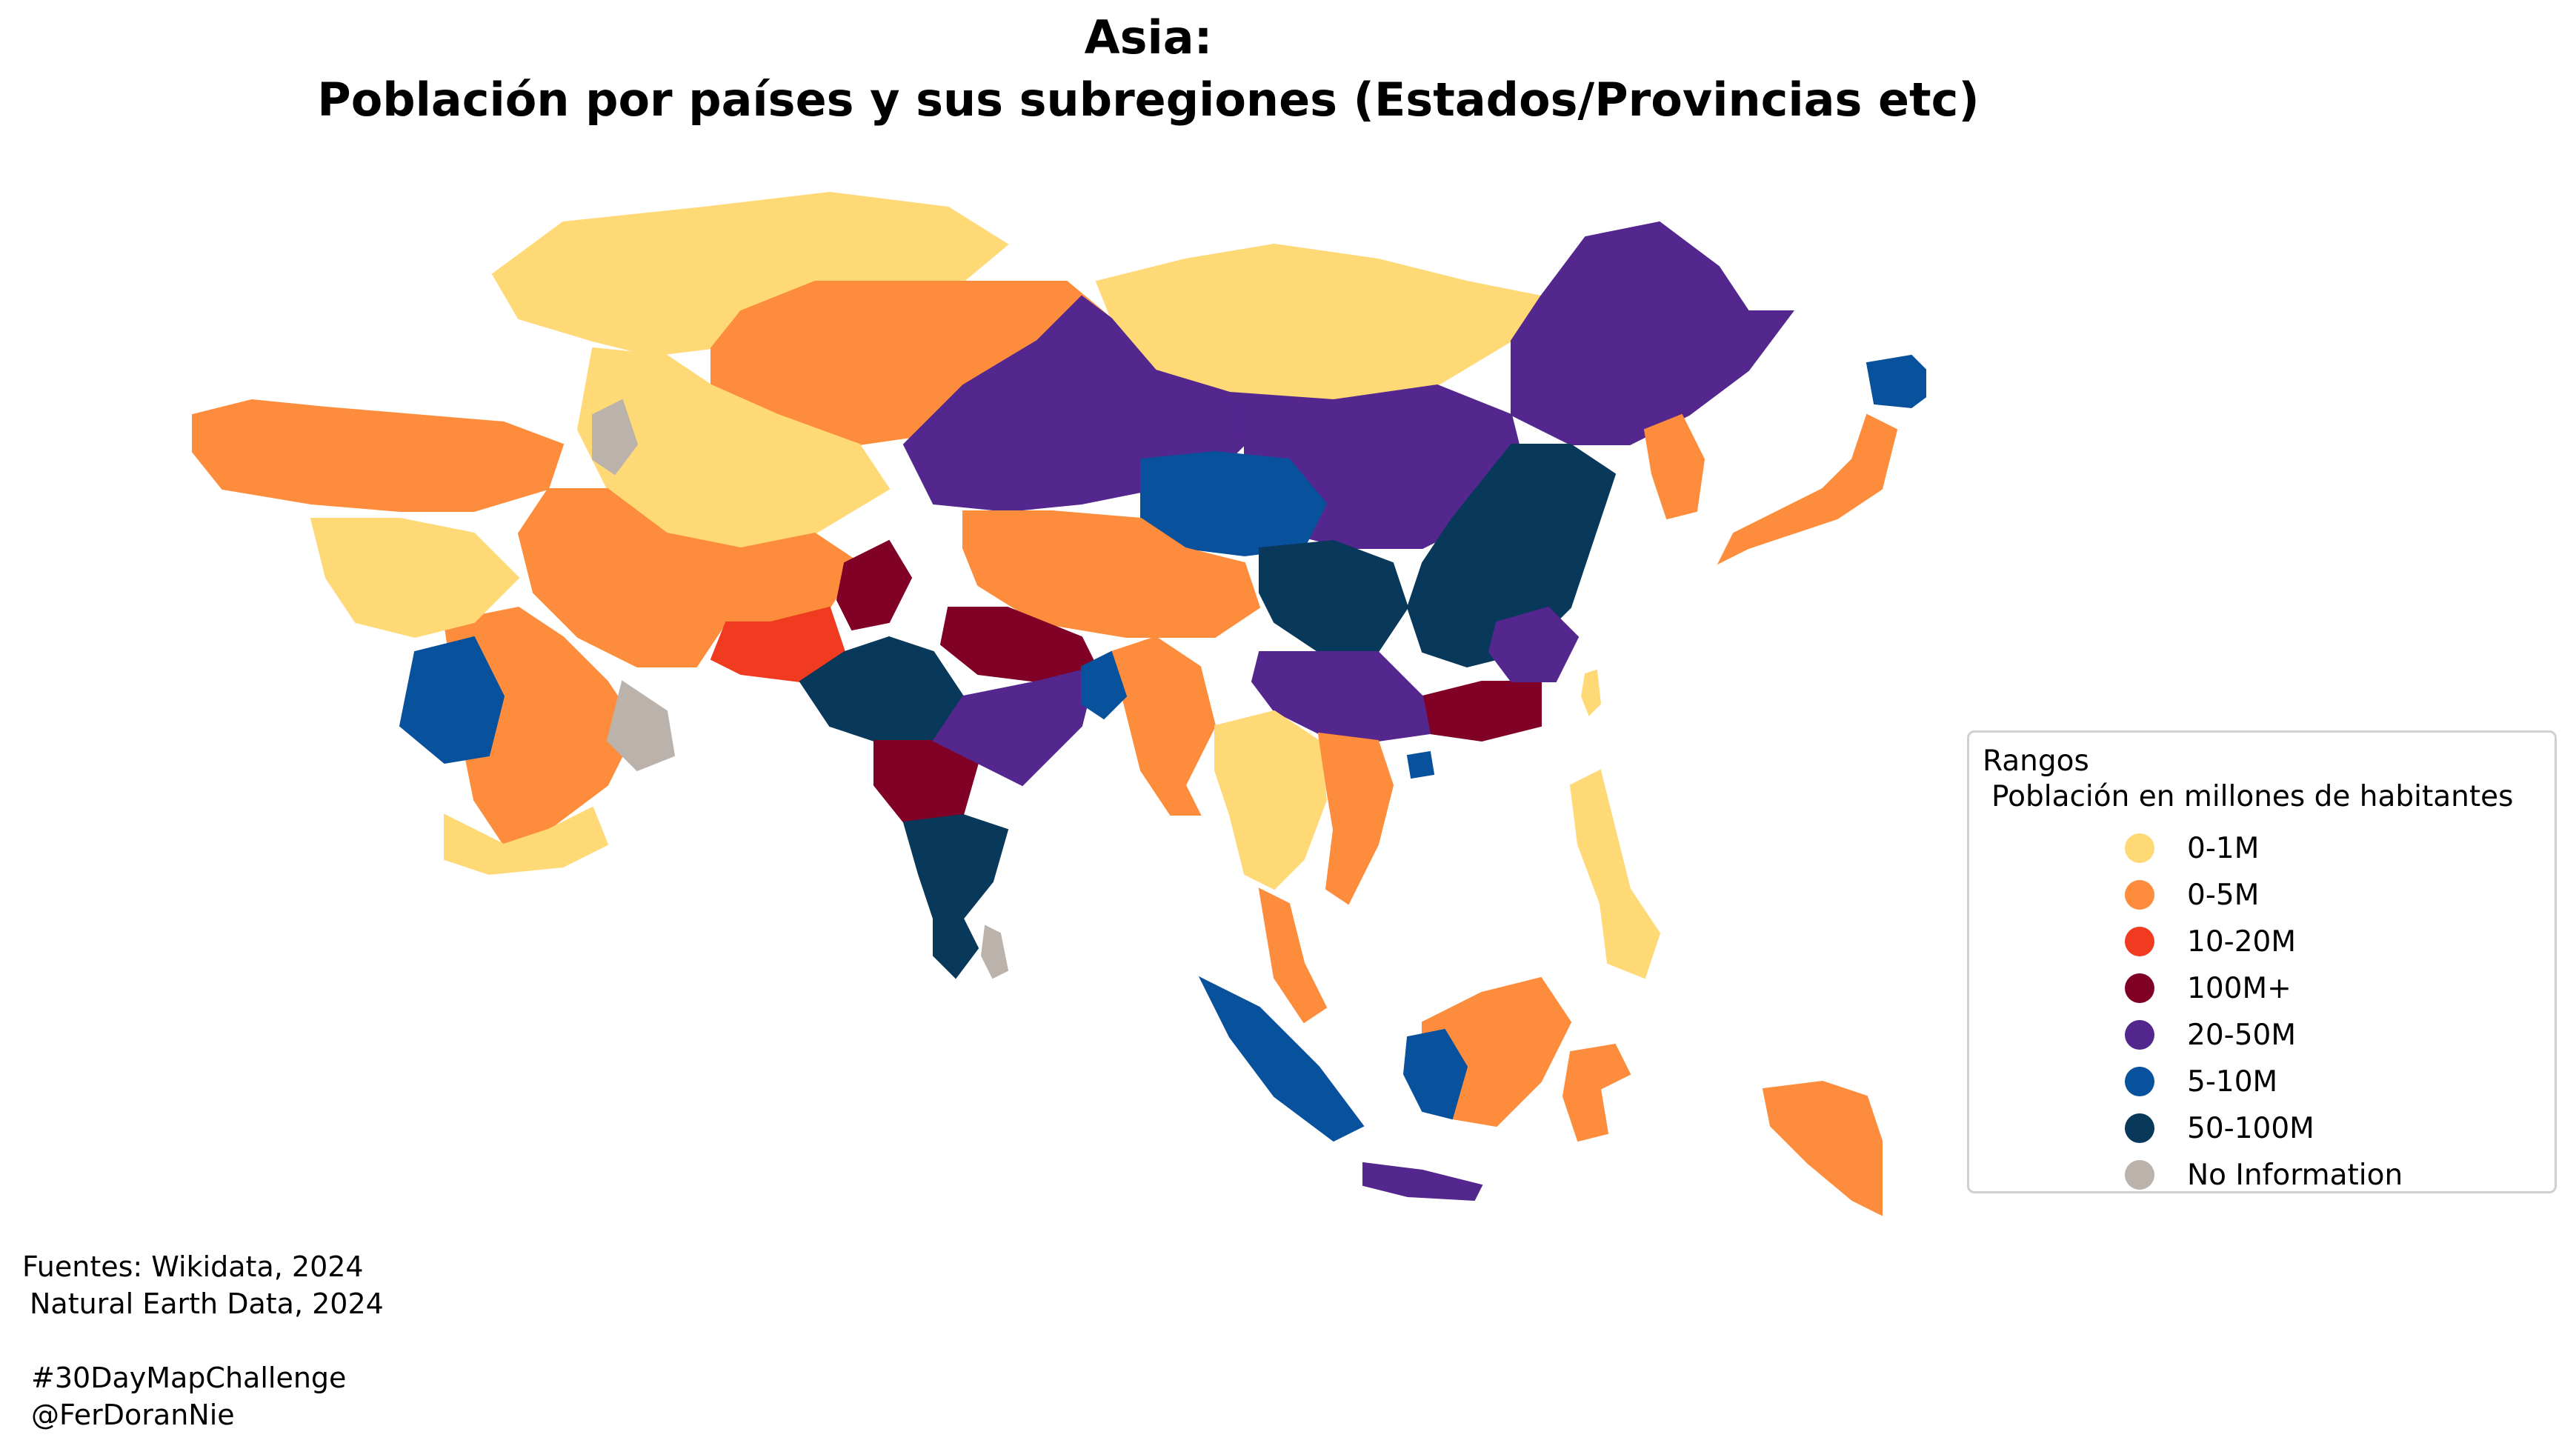 This screenshot has height=1446, width=2576. I want to click on region-levant, so click(415, 578).